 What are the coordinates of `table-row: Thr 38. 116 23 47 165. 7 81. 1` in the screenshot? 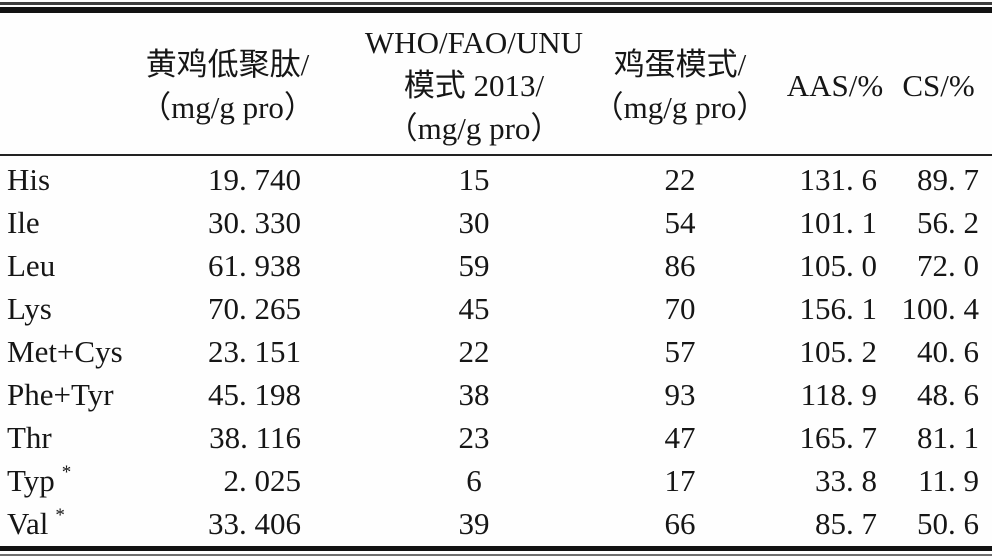 It's located at (496, 437).